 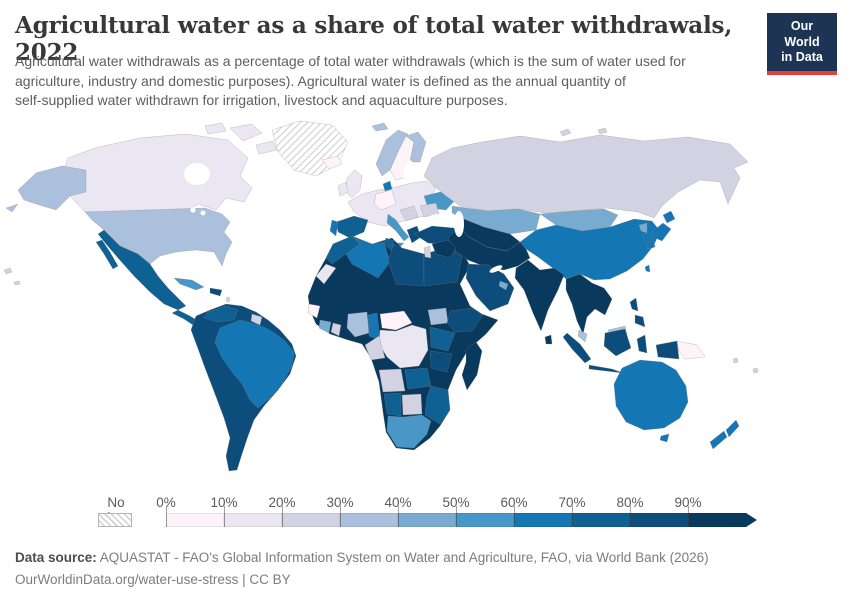 I want to click on legend-tick-label: 50%, so click(x=456, y=502).